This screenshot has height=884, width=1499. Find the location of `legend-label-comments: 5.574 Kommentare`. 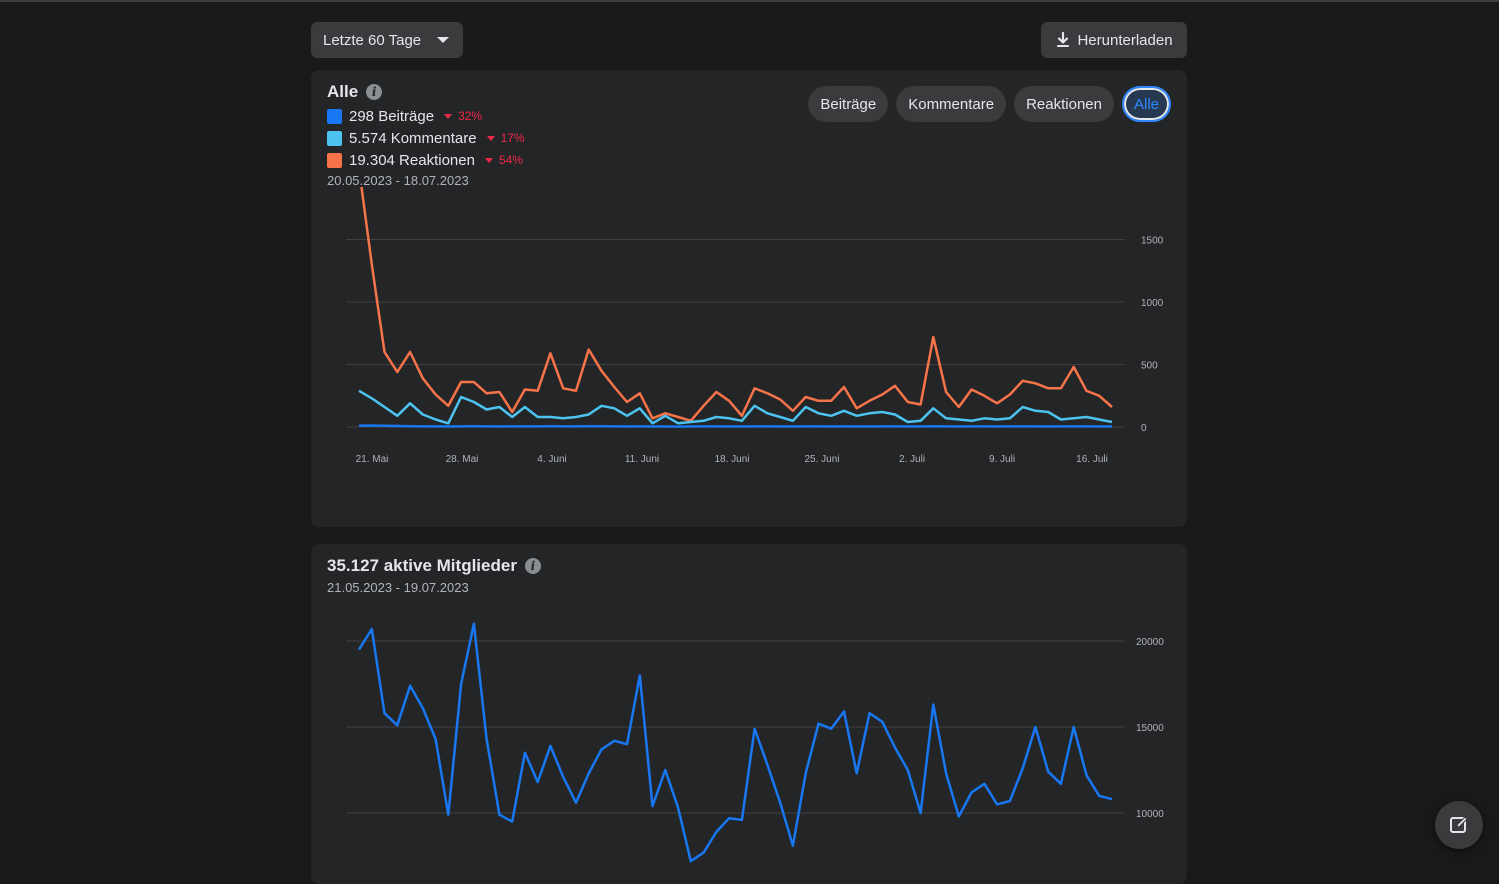

legend-label-comments: 5.574 Kommentare is located at coordinates (413, 138).